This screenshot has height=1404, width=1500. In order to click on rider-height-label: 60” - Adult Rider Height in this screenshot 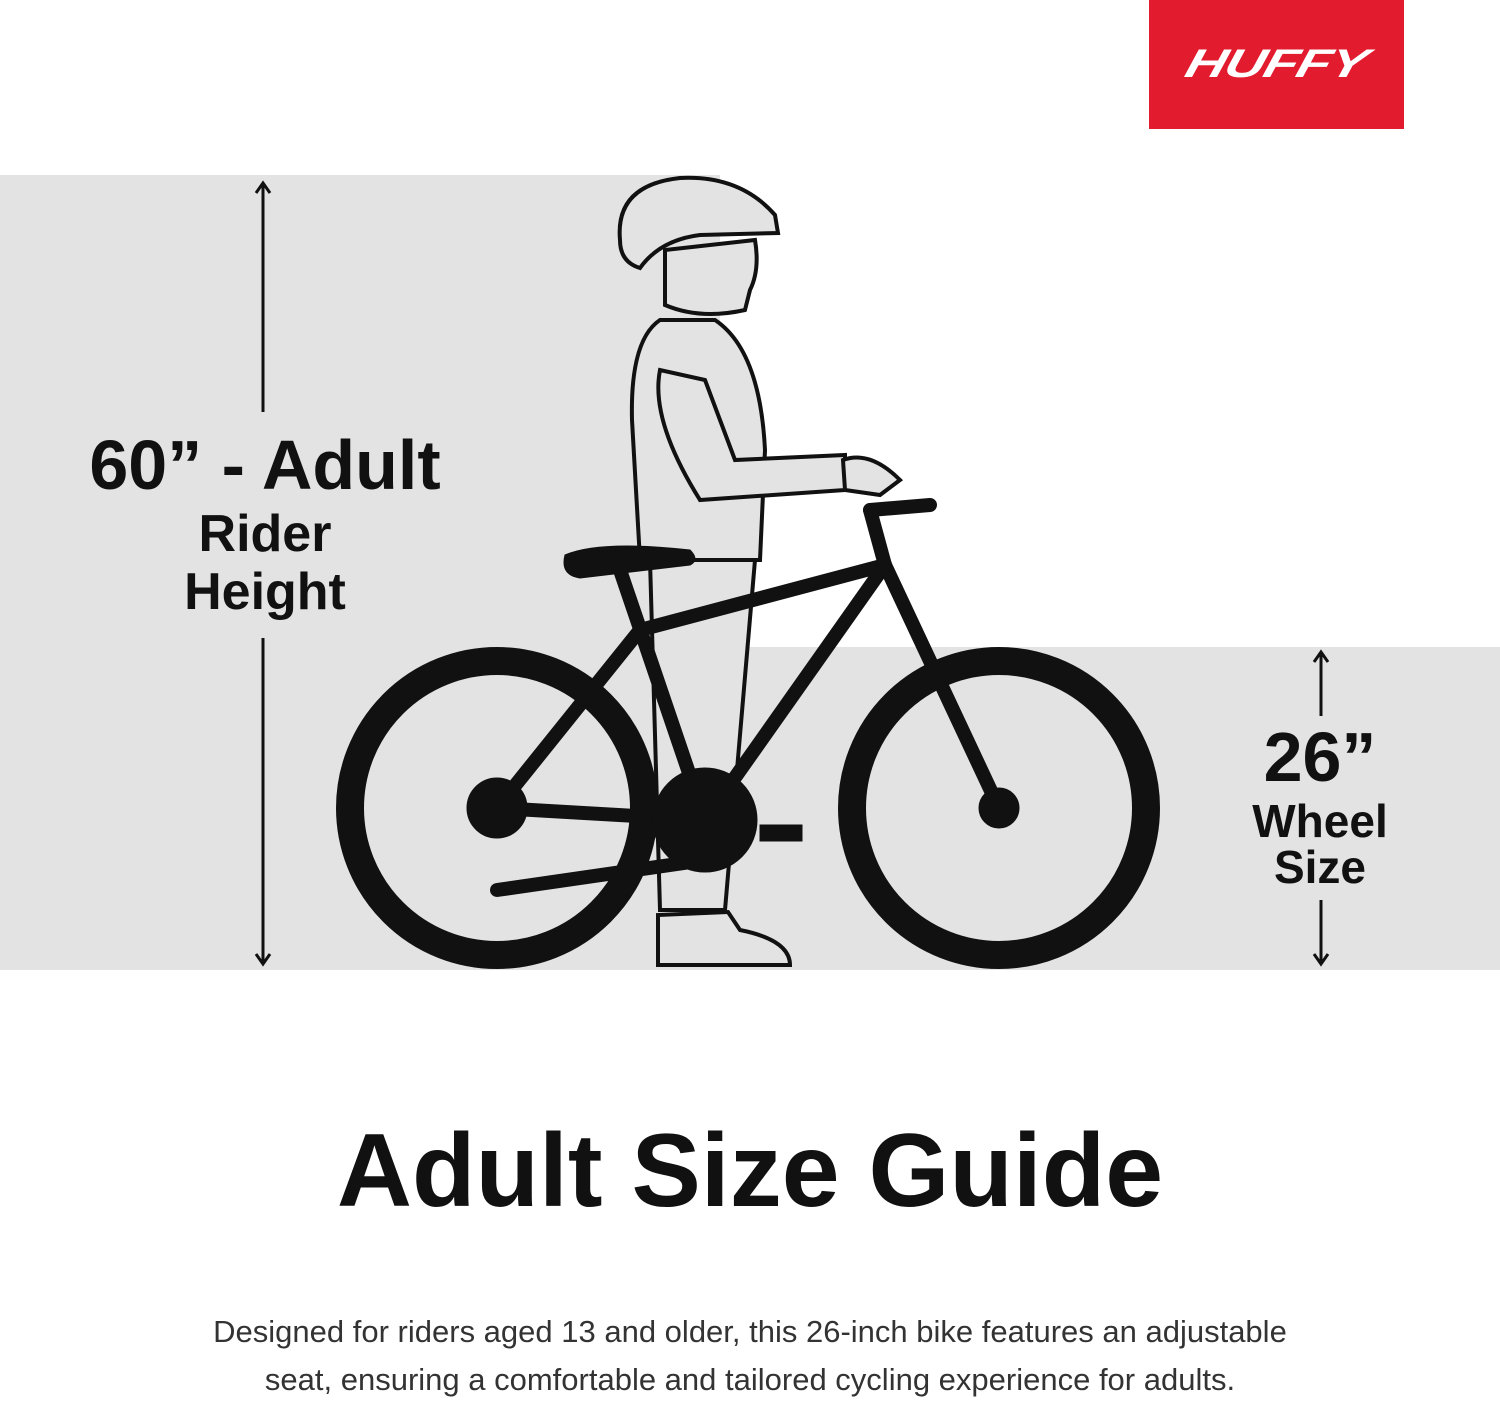, I will do `click(265, 524)`.